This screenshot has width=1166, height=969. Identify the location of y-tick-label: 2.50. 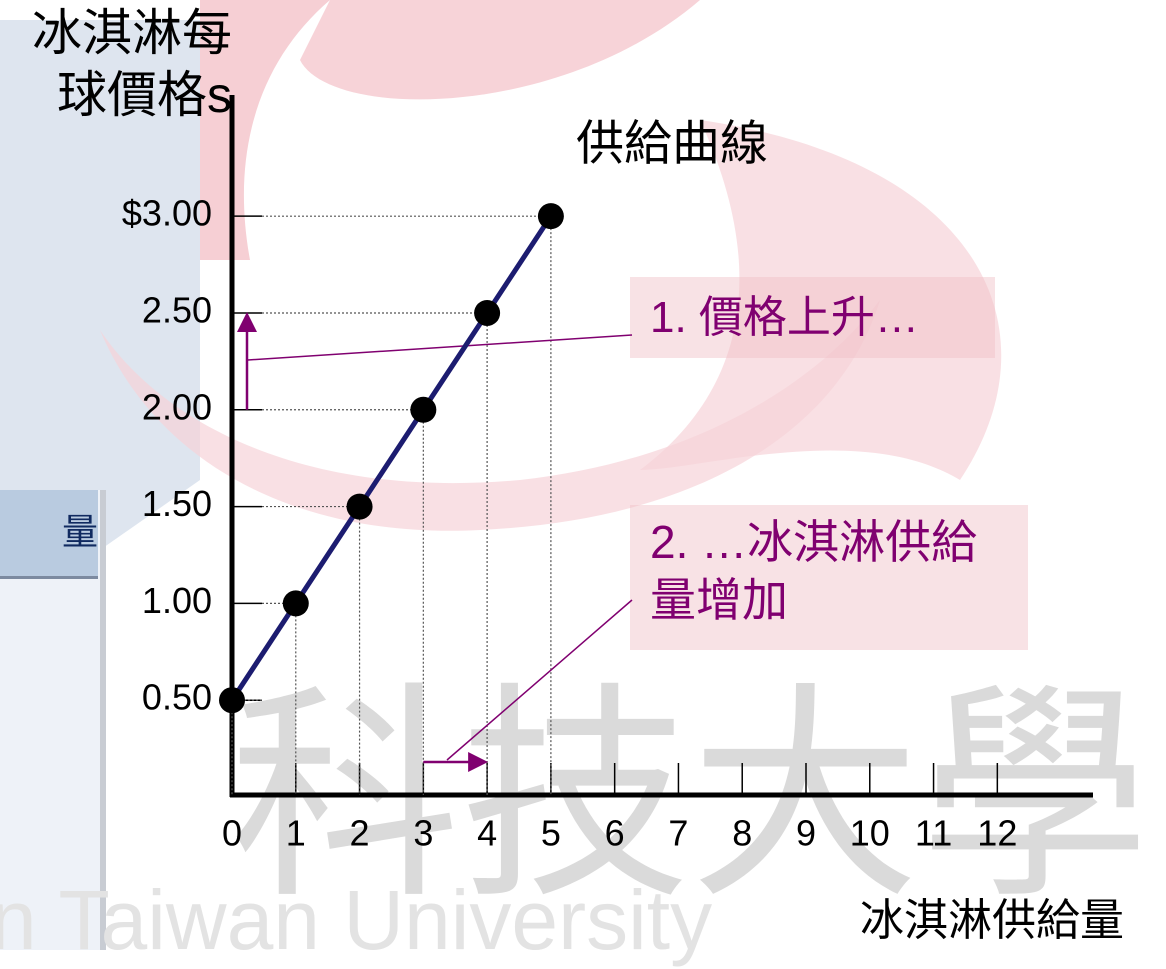
(177, 309).